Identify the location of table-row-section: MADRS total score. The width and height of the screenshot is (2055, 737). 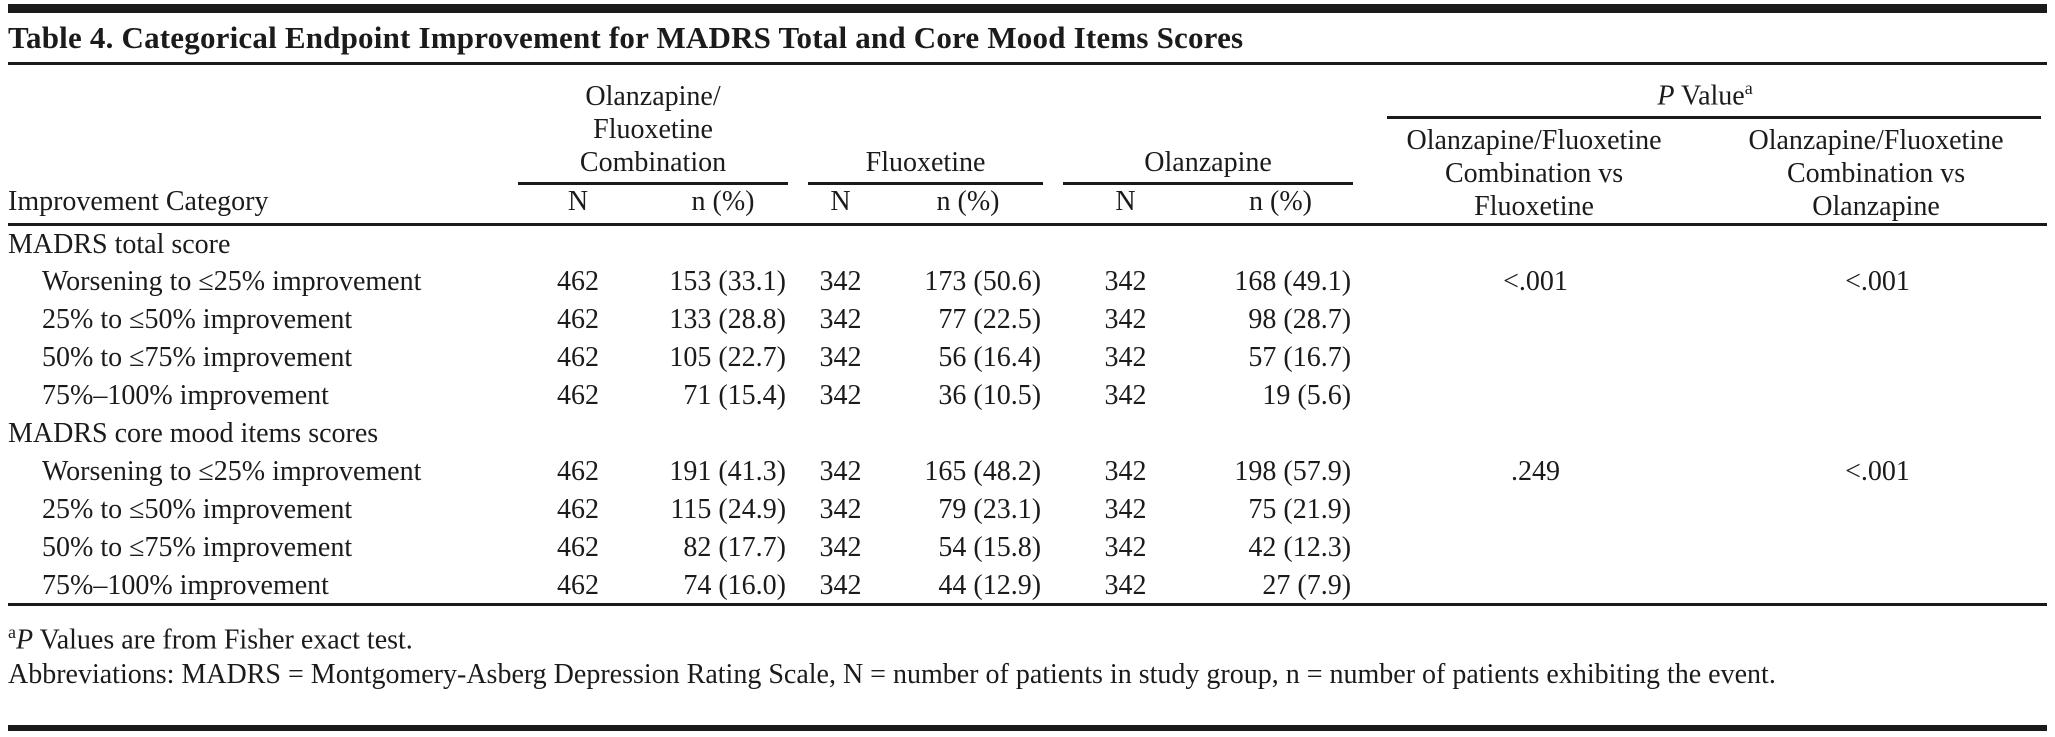
(1027, 244).